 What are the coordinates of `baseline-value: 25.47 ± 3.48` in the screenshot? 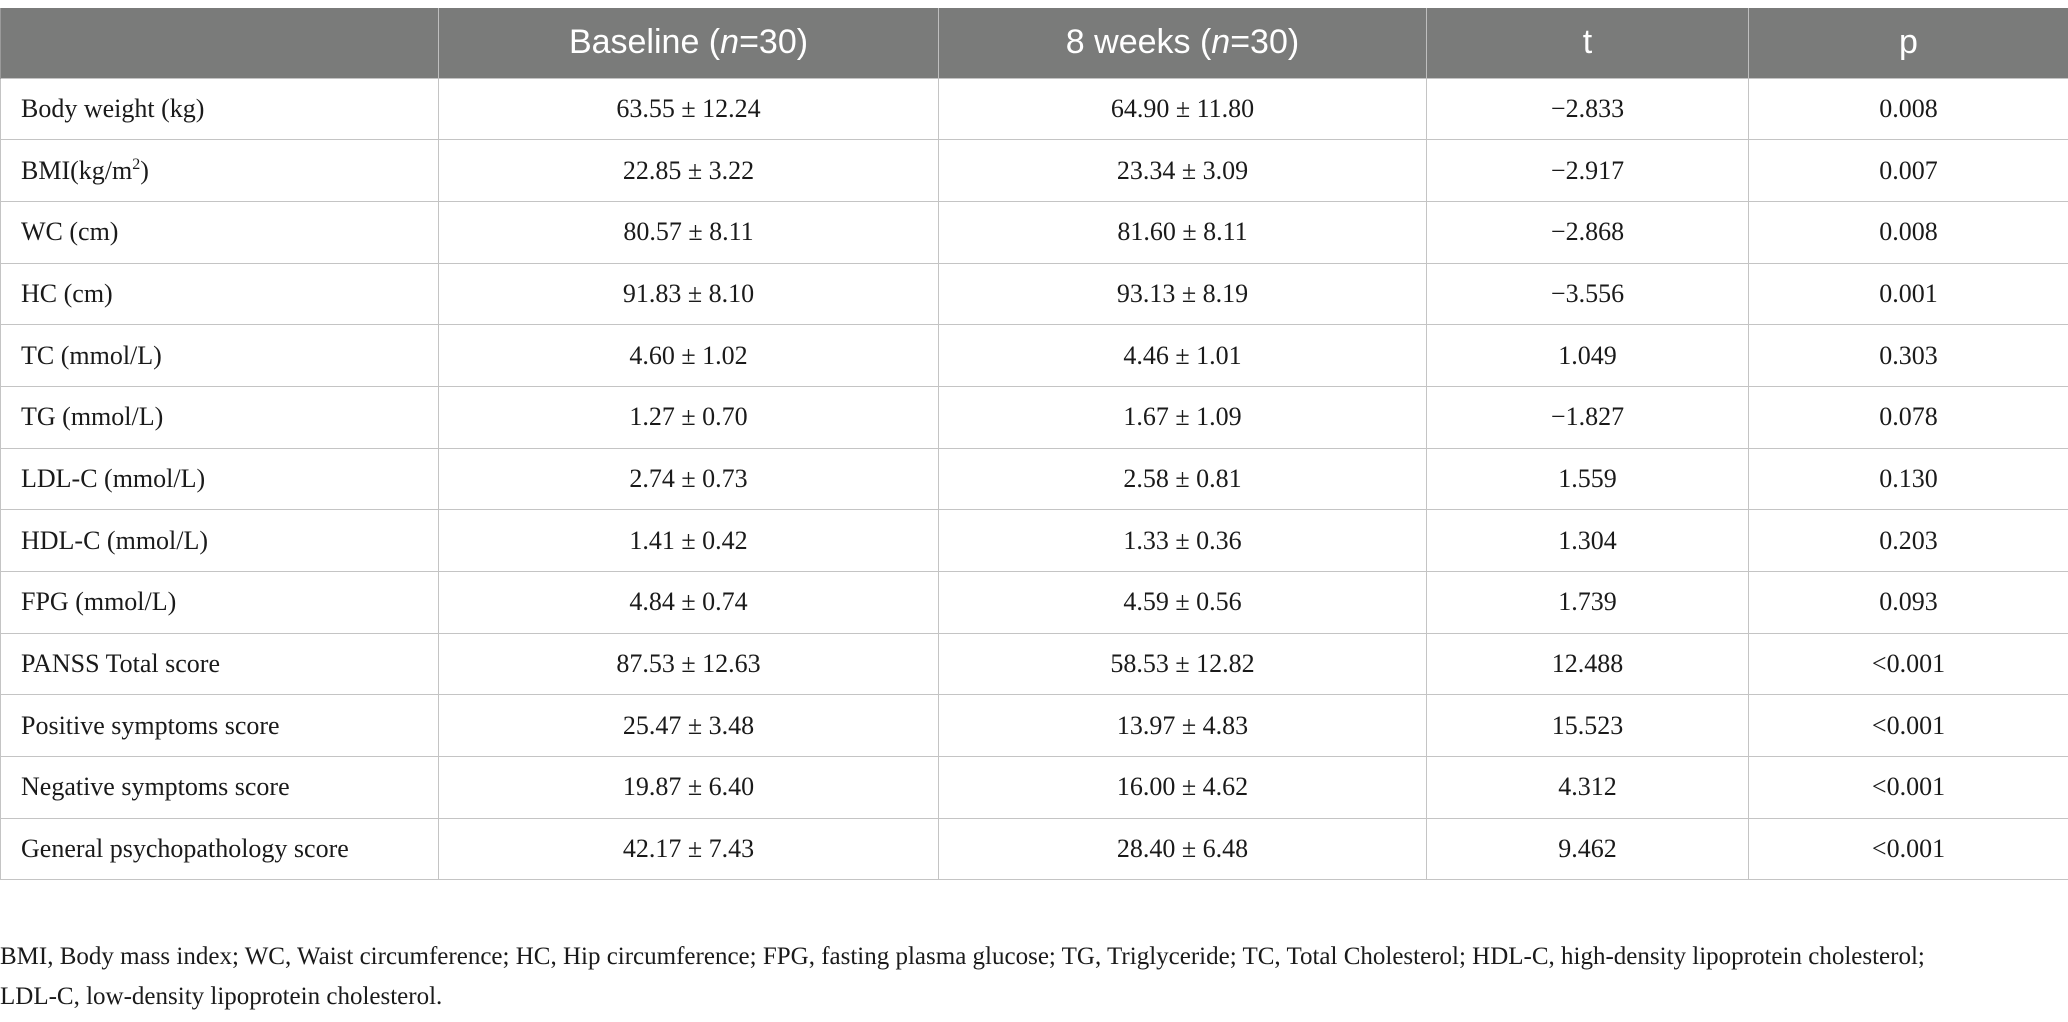 It's located at (688, 726).